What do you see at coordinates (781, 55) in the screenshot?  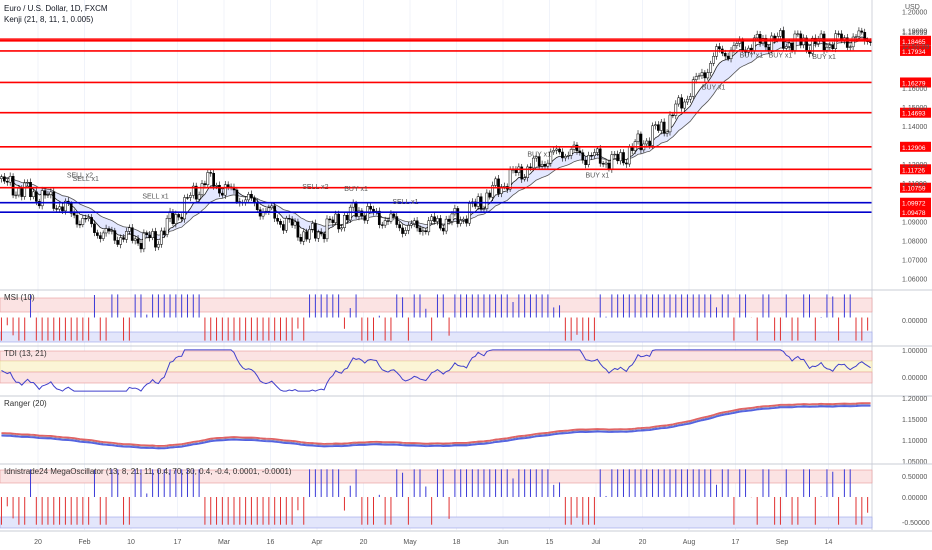 I see `buy-signal-label: BUY x1` at bounding box center [781, 55].